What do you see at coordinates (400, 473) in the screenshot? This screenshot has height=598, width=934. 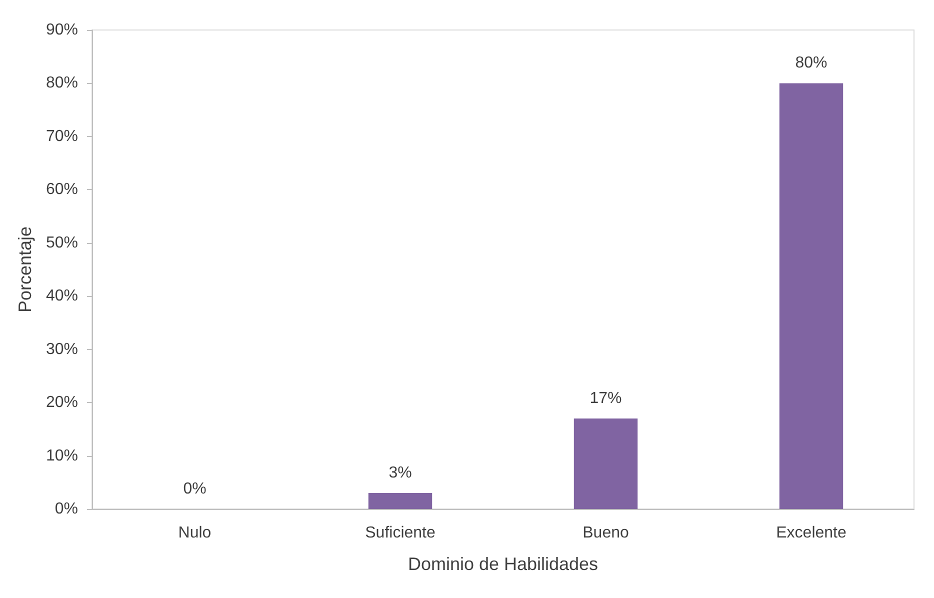 I see `data-label: 3%` at bounding box center [400, 473].